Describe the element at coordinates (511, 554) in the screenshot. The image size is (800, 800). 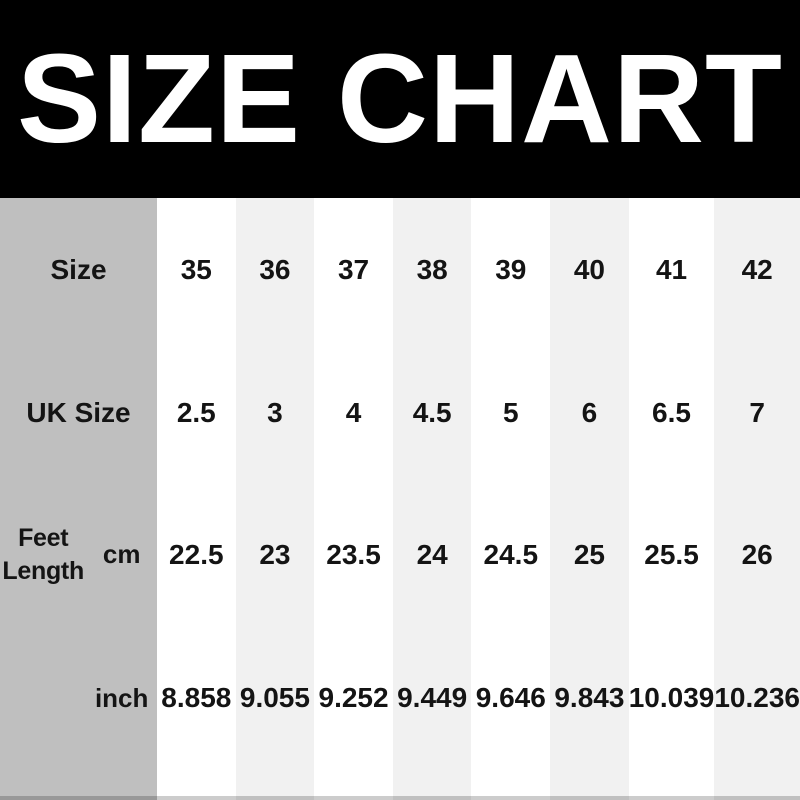
I see `table-cell: 24.5` at that location.